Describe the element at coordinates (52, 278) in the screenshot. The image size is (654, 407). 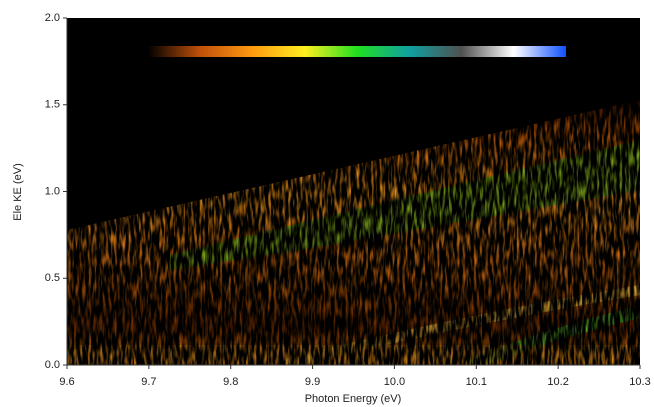
I see `y-tick-label: 0.5` at that location.